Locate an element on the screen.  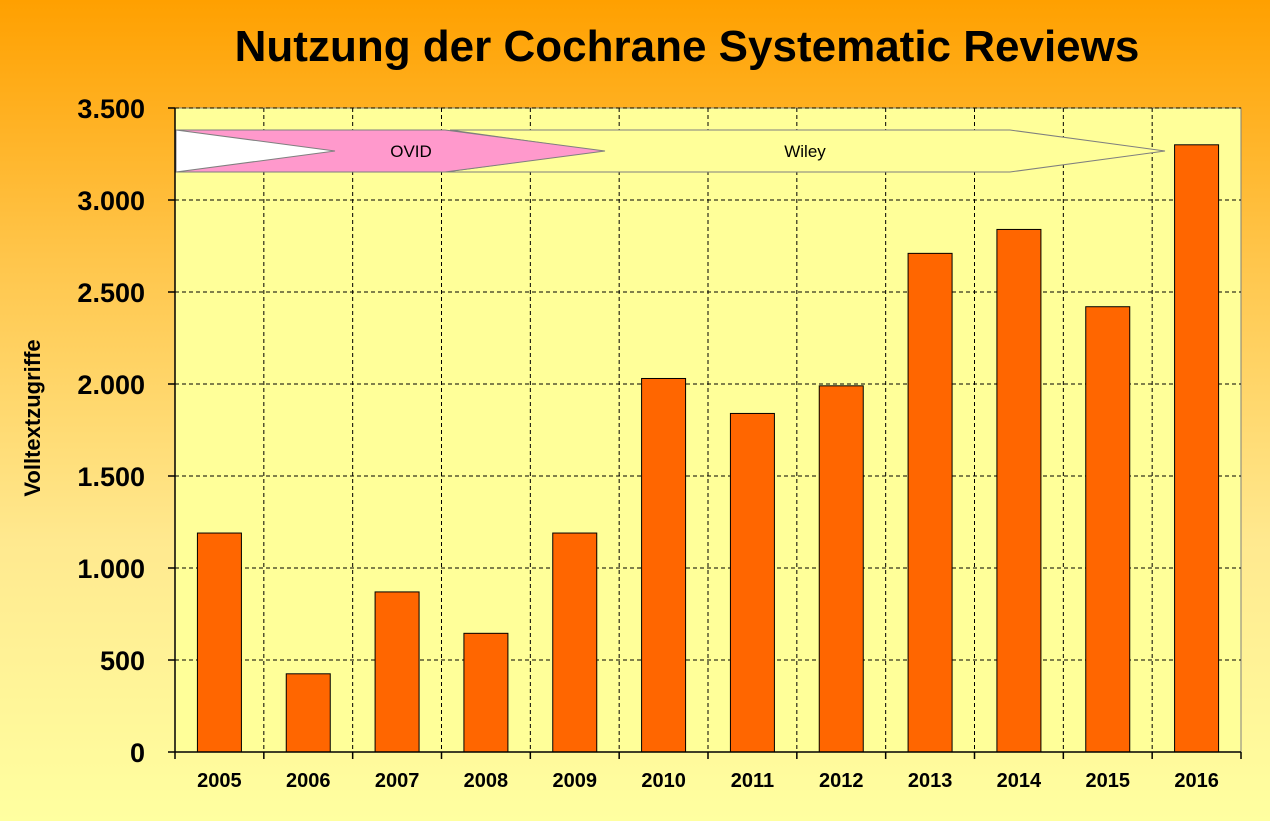
y-tick-label: 500 is located at coordinates (122, 661).